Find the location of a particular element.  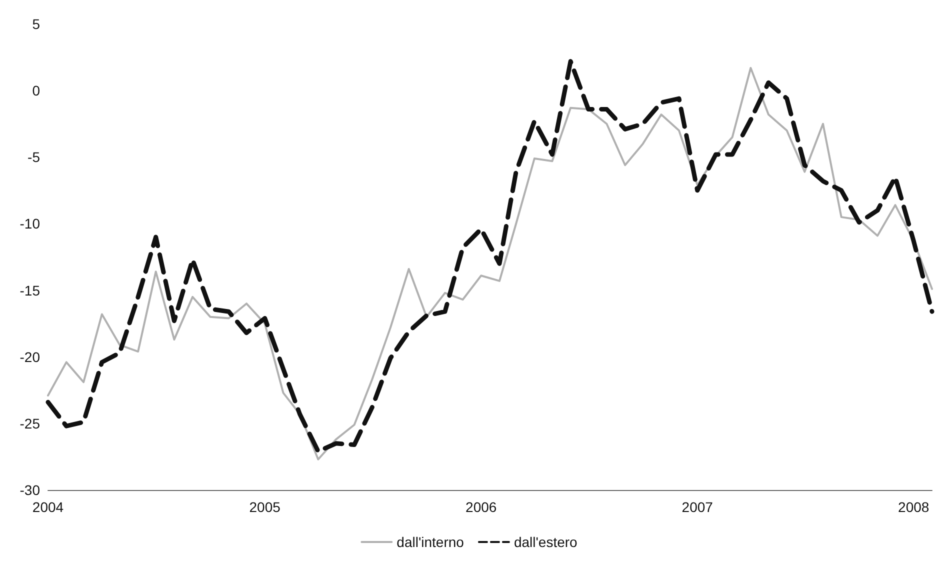

legend-label: dall'interno is located at coordinates (430, 542).